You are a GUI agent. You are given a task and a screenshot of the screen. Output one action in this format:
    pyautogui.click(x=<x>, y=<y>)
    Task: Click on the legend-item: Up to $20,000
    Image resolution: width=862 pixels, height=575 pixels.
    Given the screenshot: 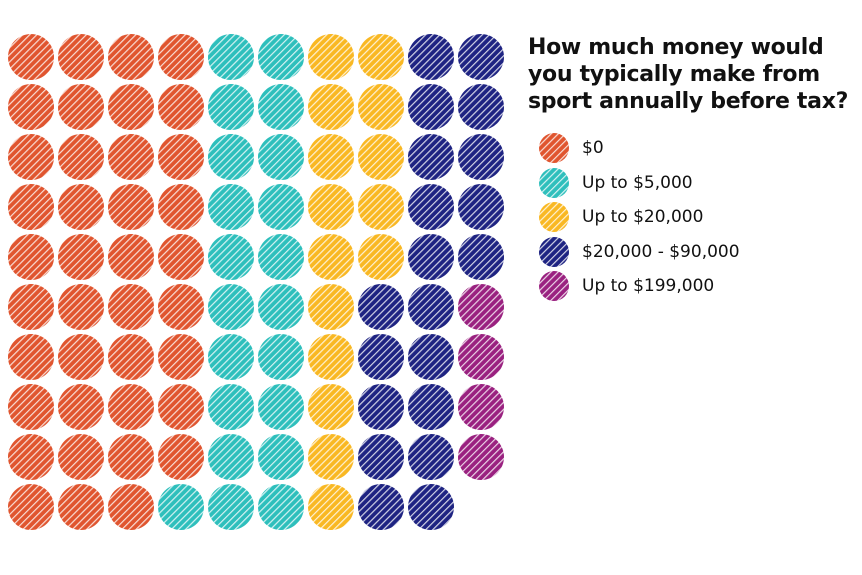 What is the action you would take?
    pyautogui.click(x=639, y=217)
    